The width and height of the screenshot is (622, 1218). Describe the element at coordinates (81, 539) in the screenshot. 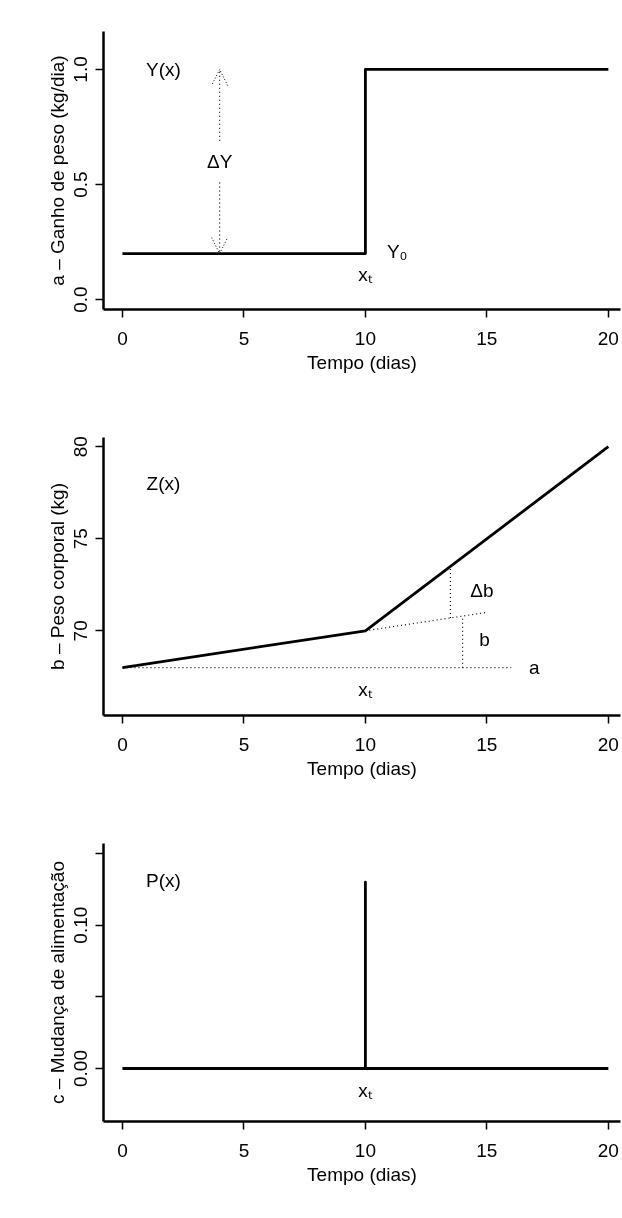

I see `y-tick-label: 75` at that location.